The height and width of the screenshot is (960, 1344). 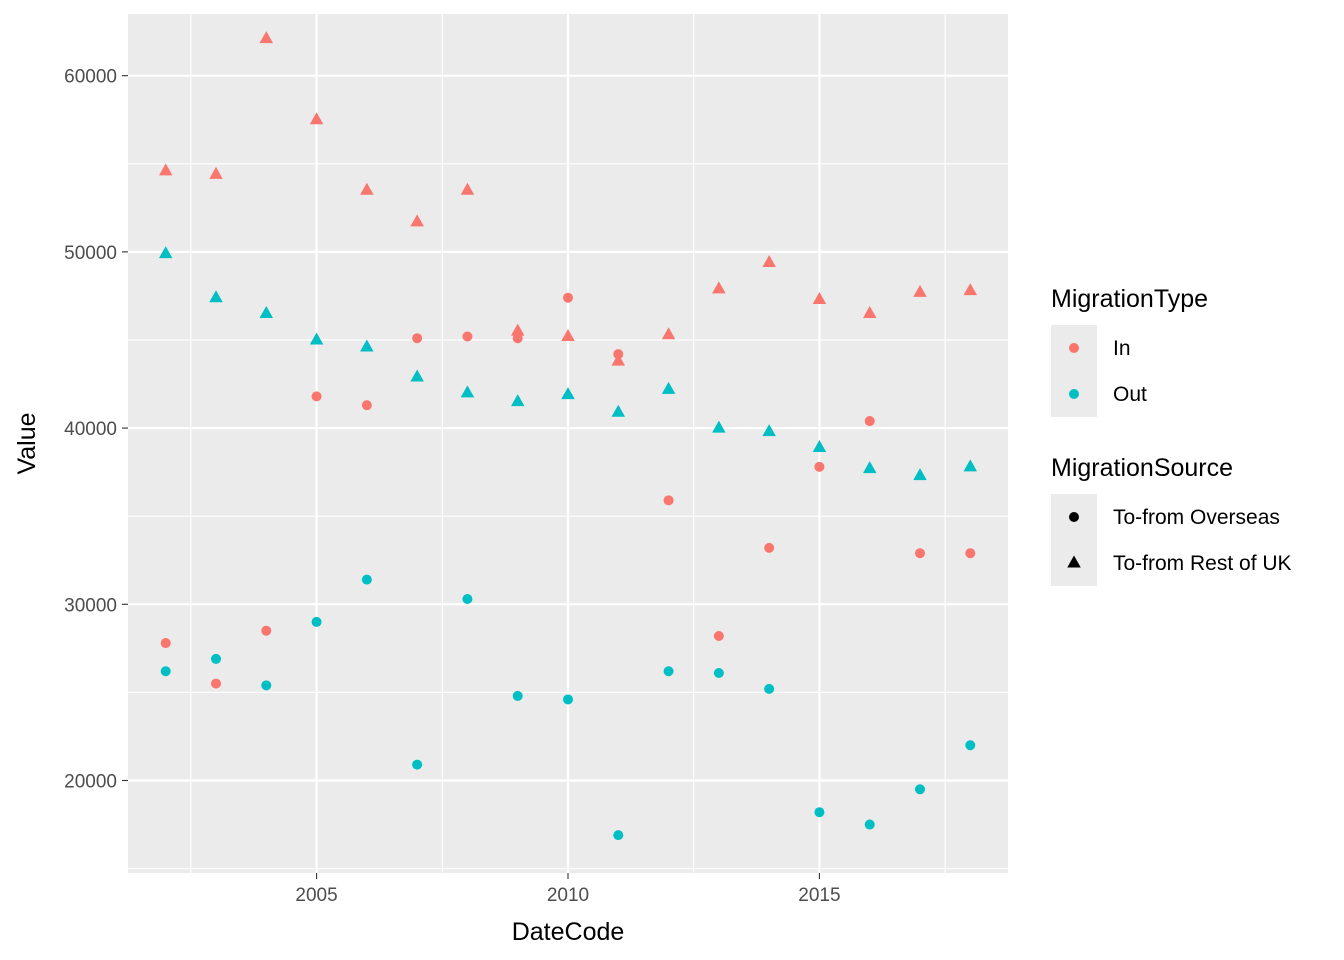 What do you see at coordinates (819, 895) in the screenshot?
I see `x-tick-label: 2015` at bounding box center [819, 895].